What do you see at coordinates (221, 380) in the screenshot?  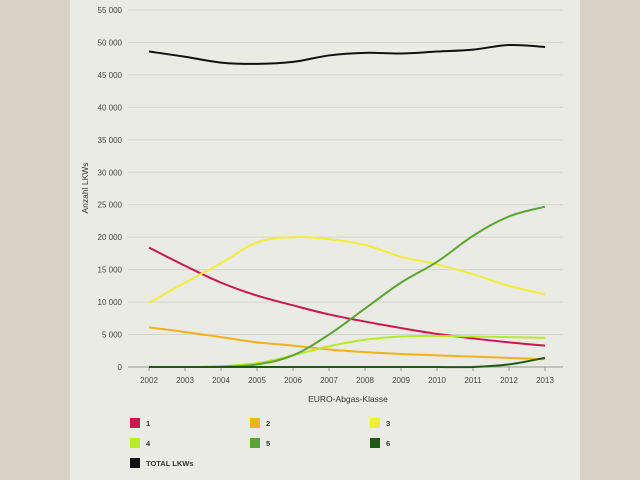 I see `x-tick-label: 2004` at bounding box center [221, 380].